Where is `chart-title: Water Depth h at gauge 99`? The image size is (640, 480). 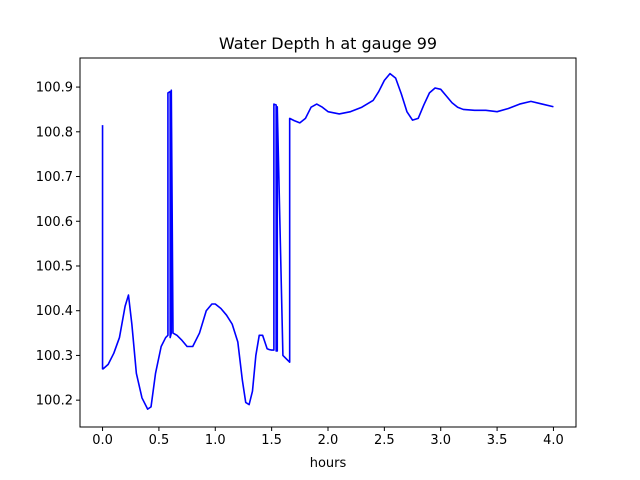 chart-title: Water Depth h at gauge 99 is located at coordinates (328, 43).